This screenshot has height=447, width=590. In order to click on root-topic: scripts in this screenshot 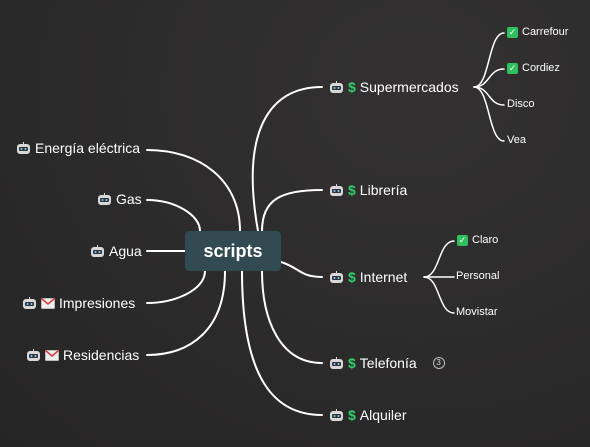, I will do `click(233, 251)`.